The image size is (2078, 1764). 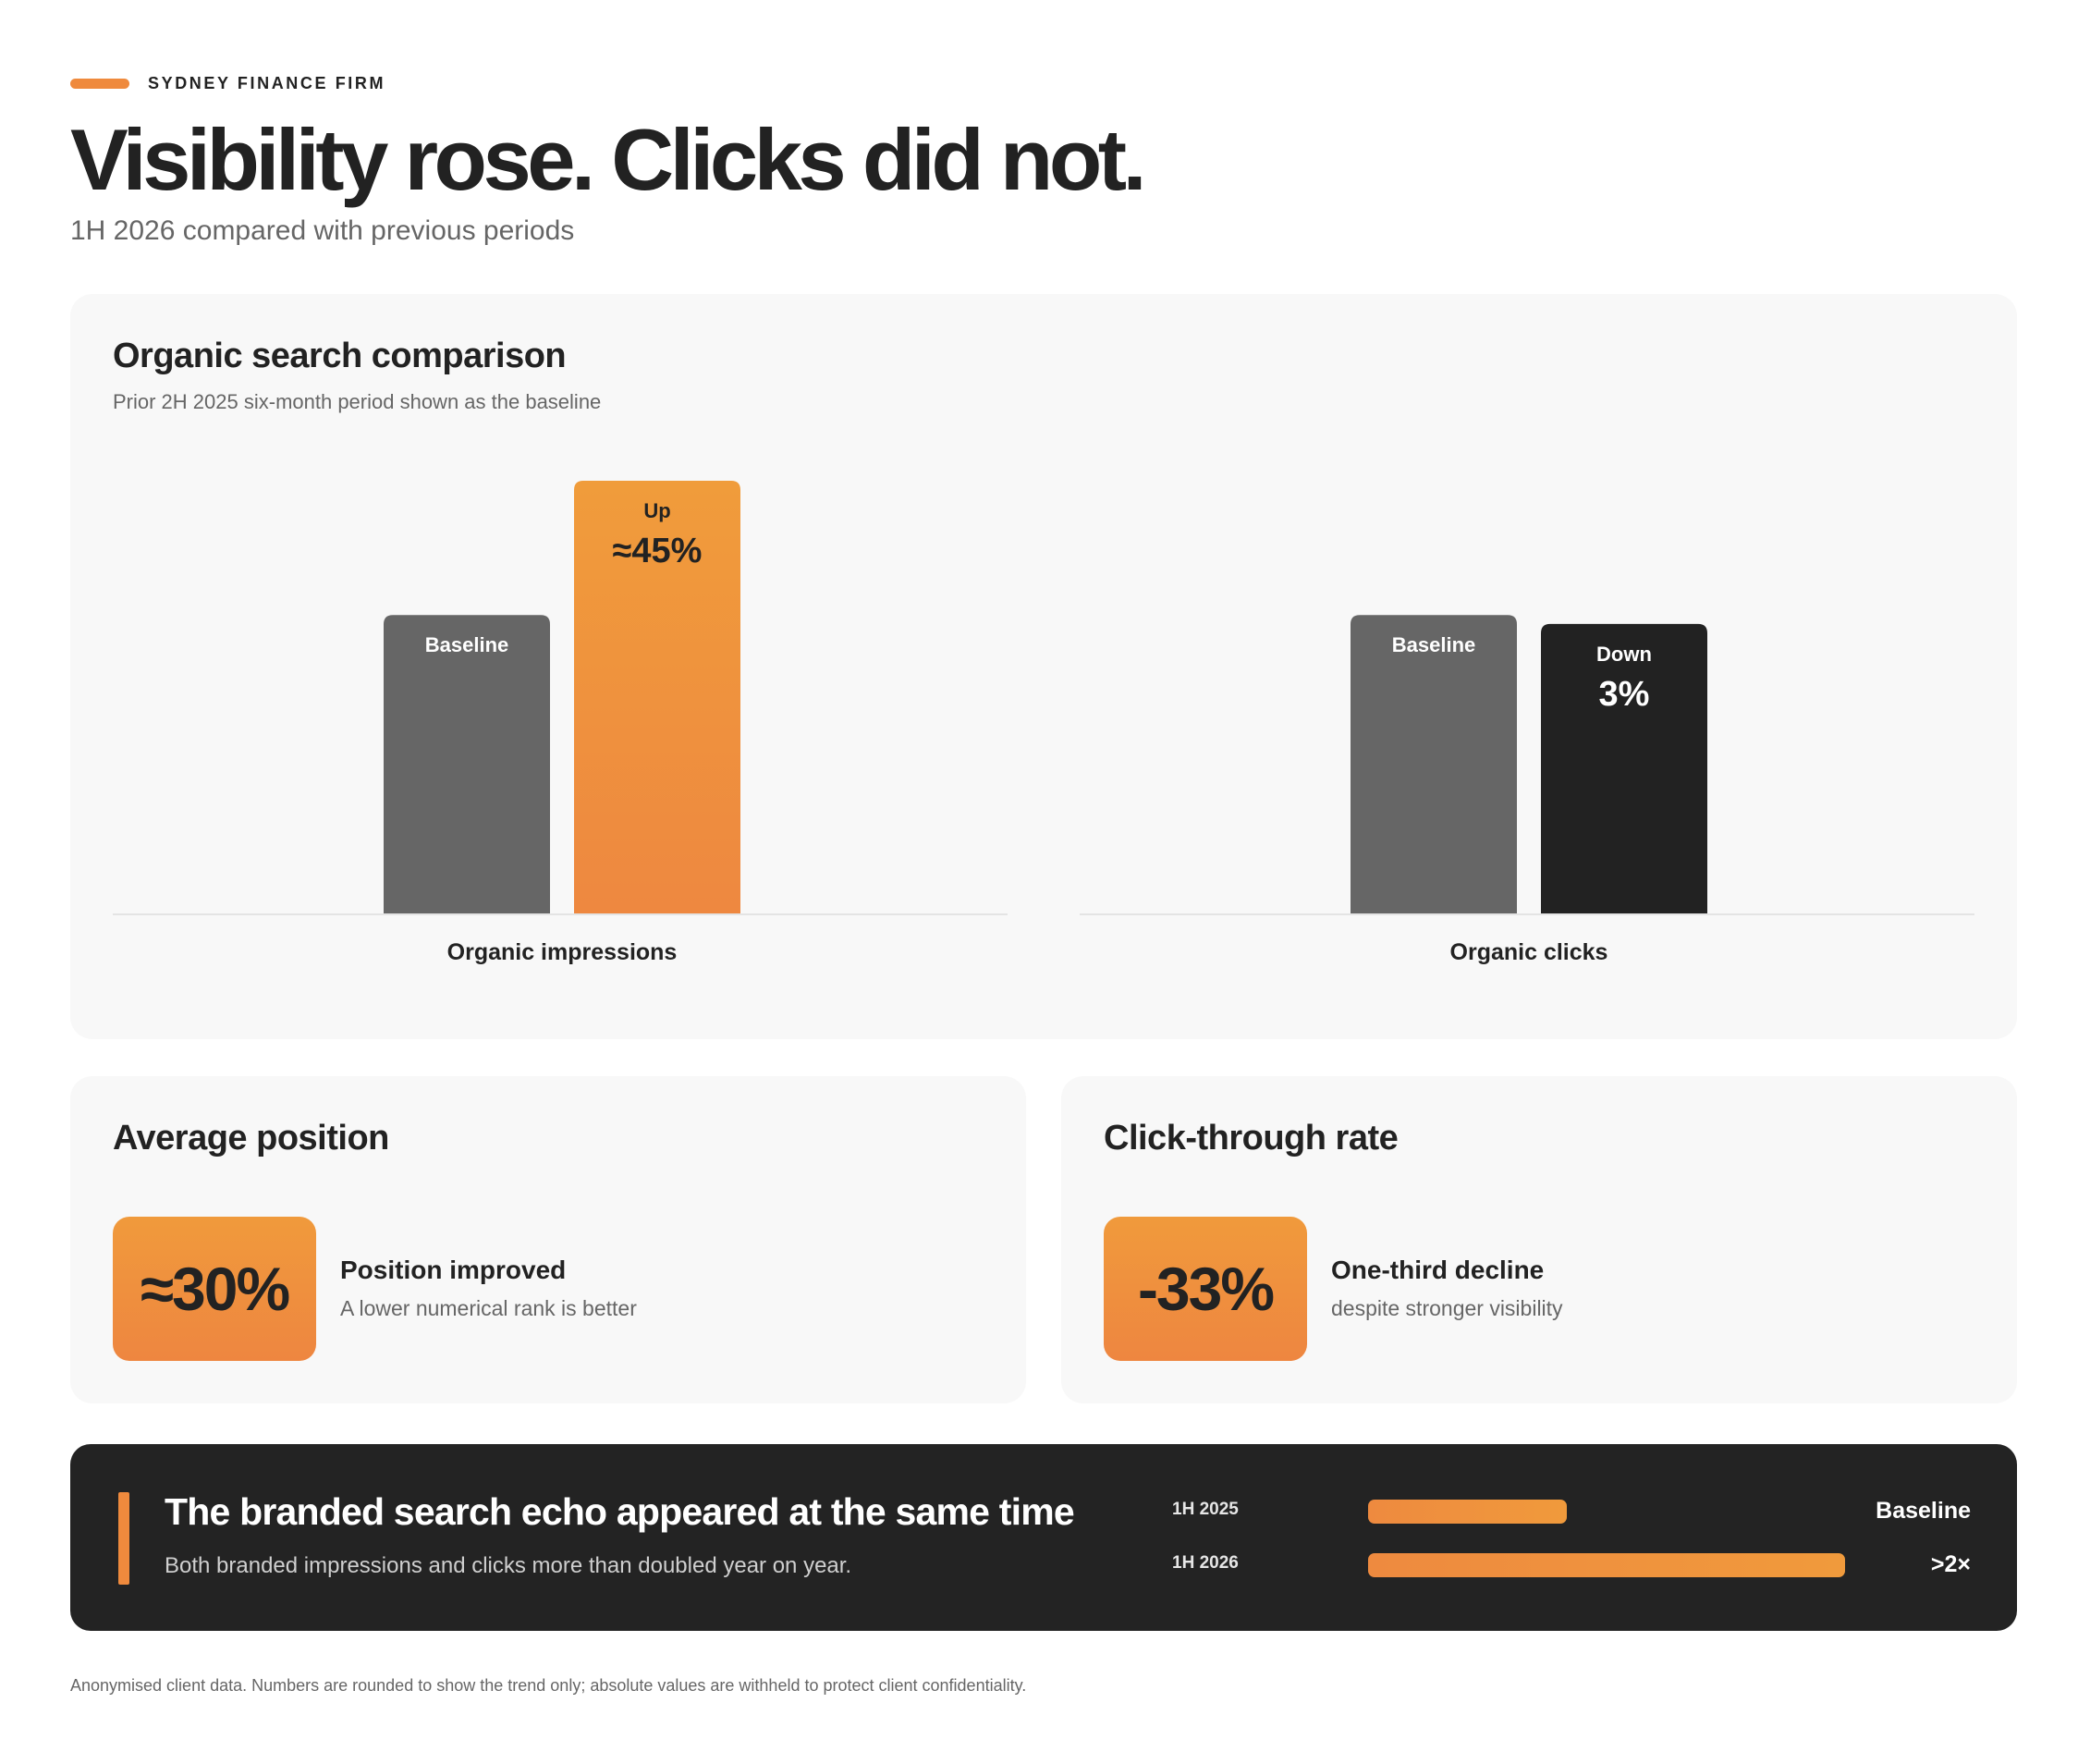 I want to click on bar-organic-impressions-baseline, so click(x=467, y=764).